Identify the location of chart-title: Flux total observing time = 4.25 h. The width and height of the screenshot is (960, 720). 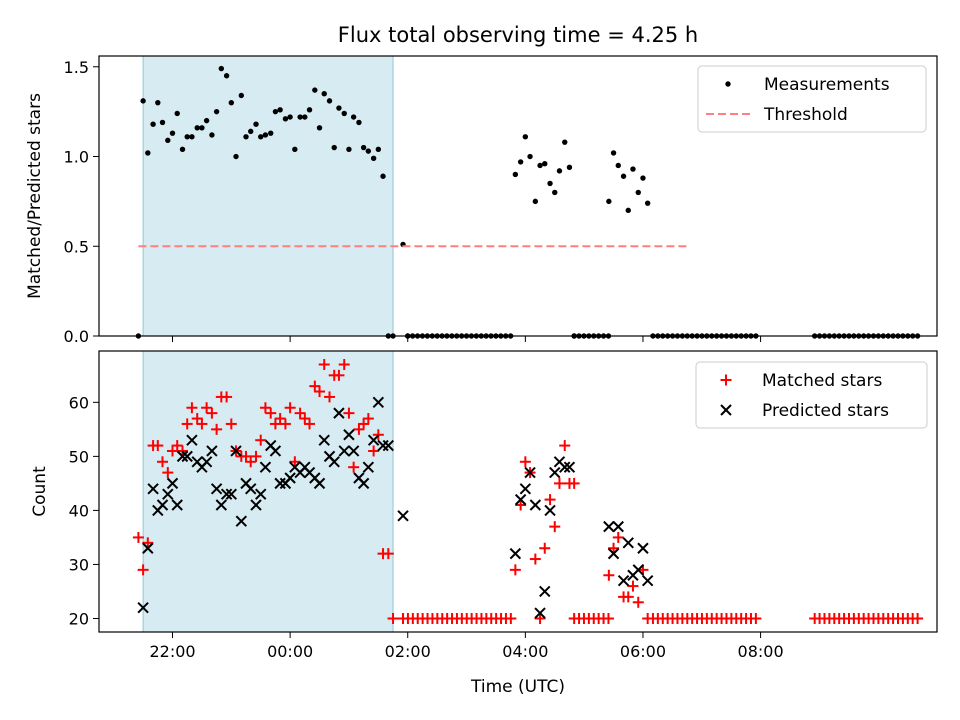
(518, 35).